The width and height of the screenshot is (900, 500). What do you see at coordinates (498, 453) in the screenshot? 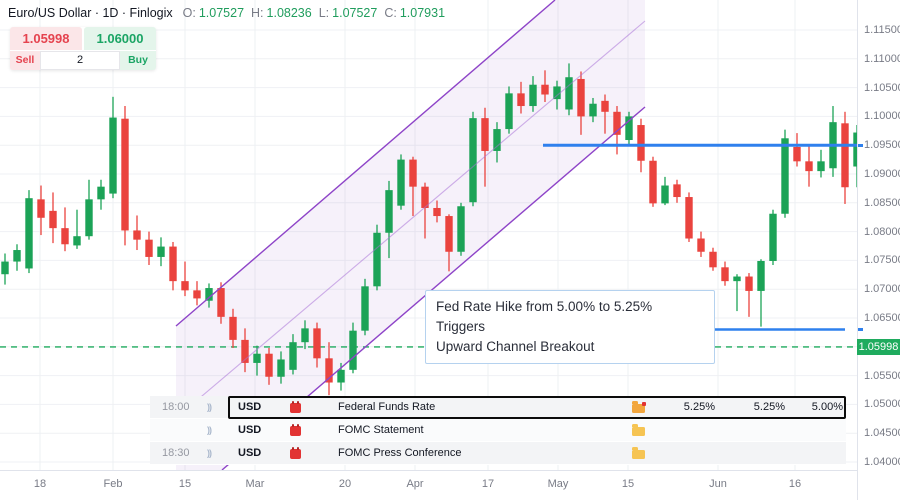
I see `event-row-fomc-press-conference: 18:30 )) USD FOMC Press Conference` at bounding box center [498, 453].